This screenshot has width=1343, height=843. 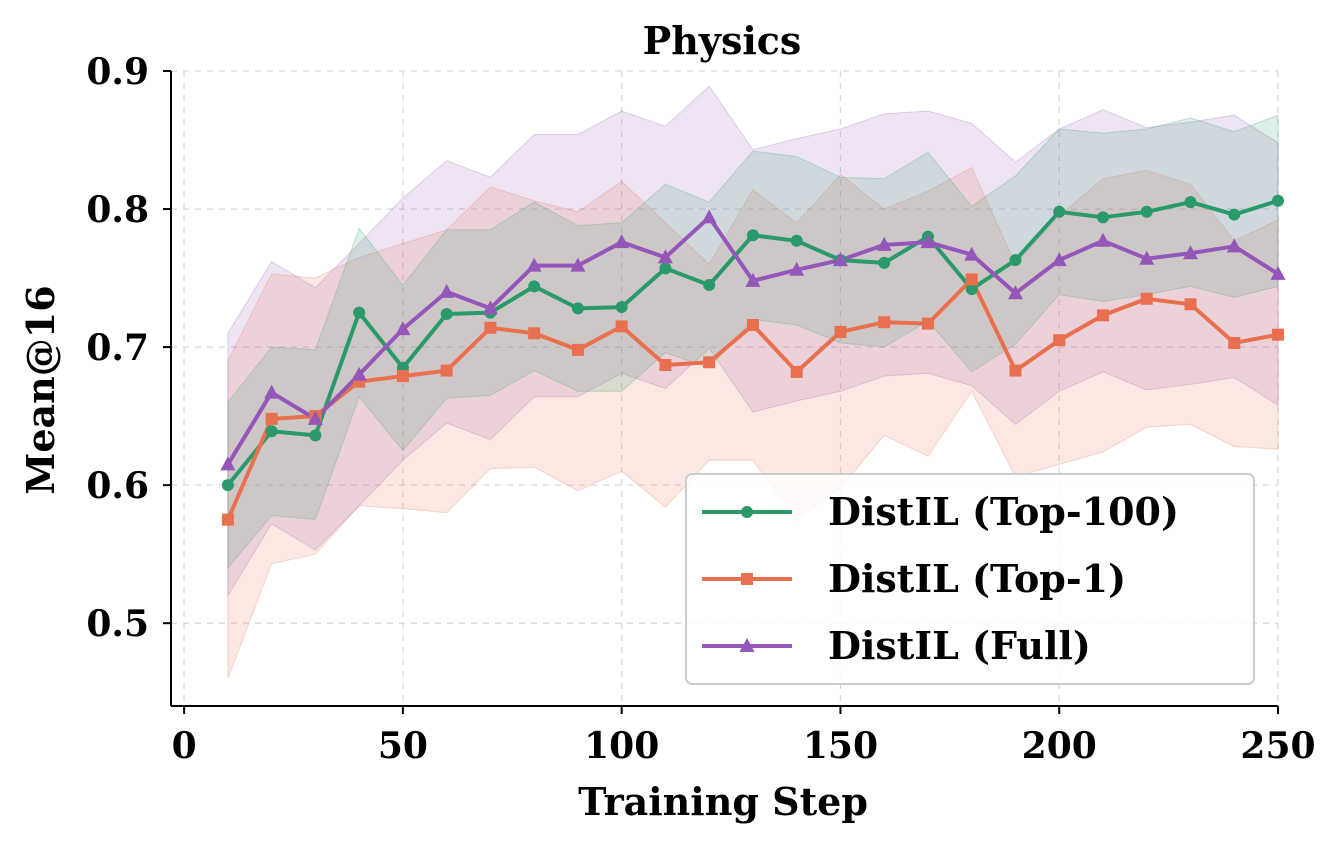 I want to click on legend-label: DistIL (Top-1), so click(x=977, y=578).